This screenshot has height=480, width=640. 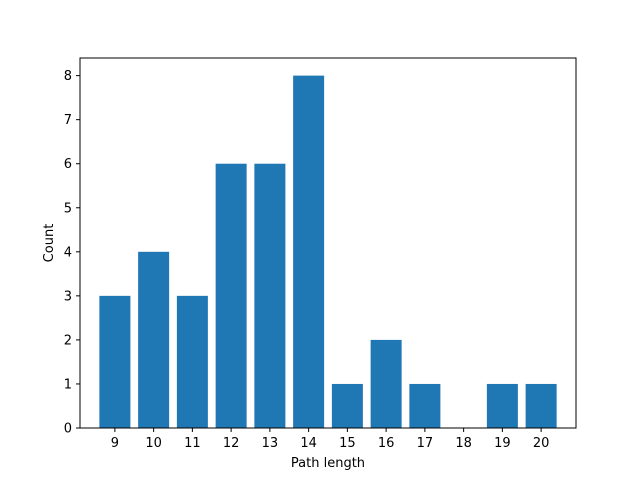 I want to click on x-tick-label-14: 14, so click(x=308, y=443).